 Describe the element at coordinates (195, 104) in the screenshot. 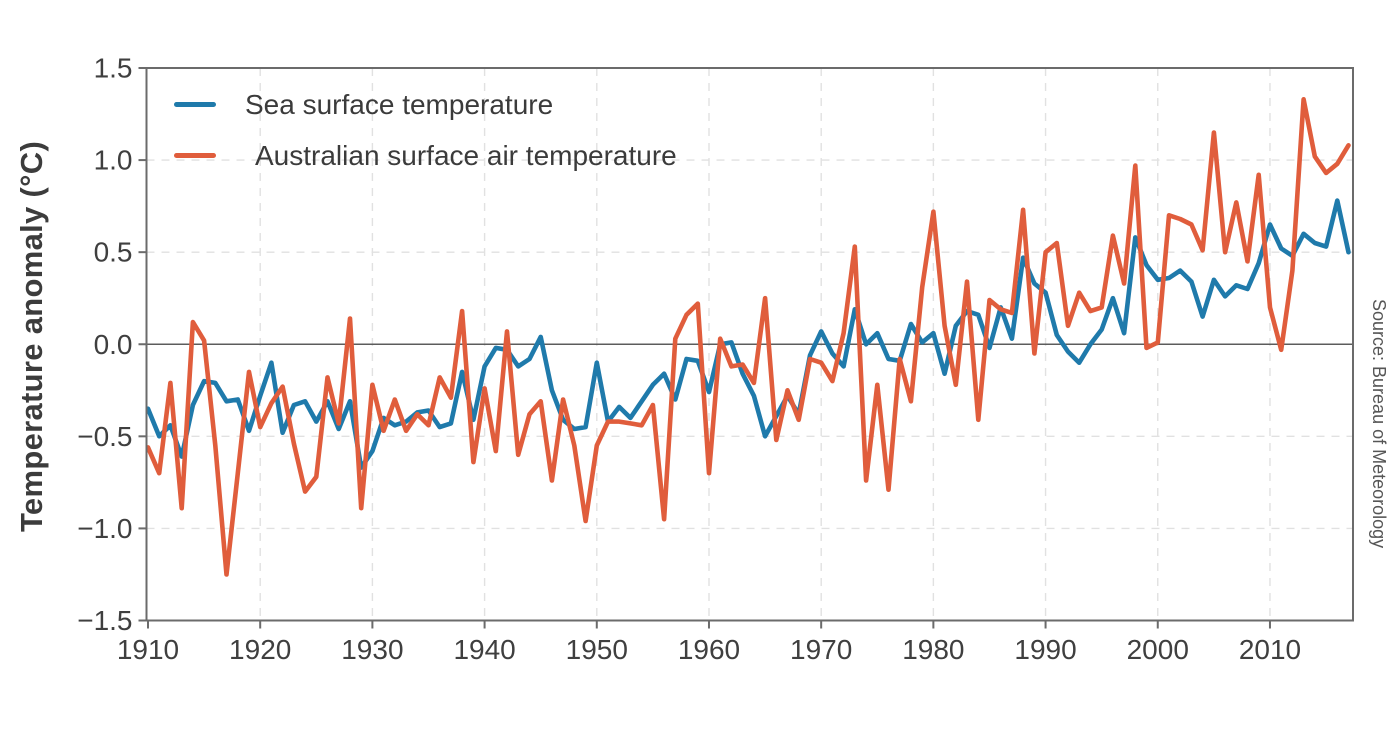

I see `sea-surface-temperature-swatch` at that location.